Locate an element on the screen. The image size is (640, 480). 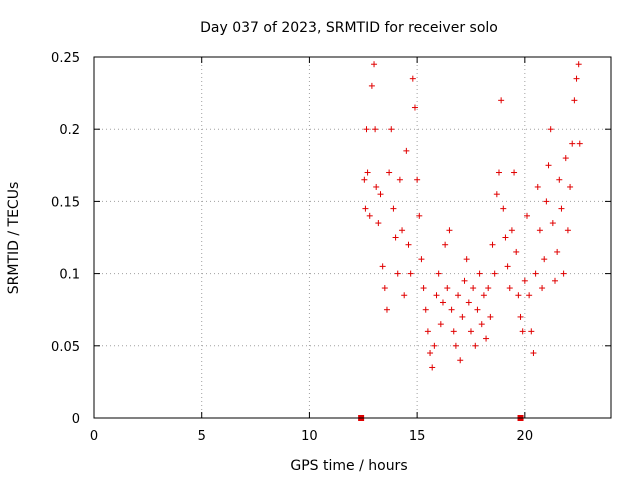
x-tick-label: 10 is located at coordinates (309, 436).